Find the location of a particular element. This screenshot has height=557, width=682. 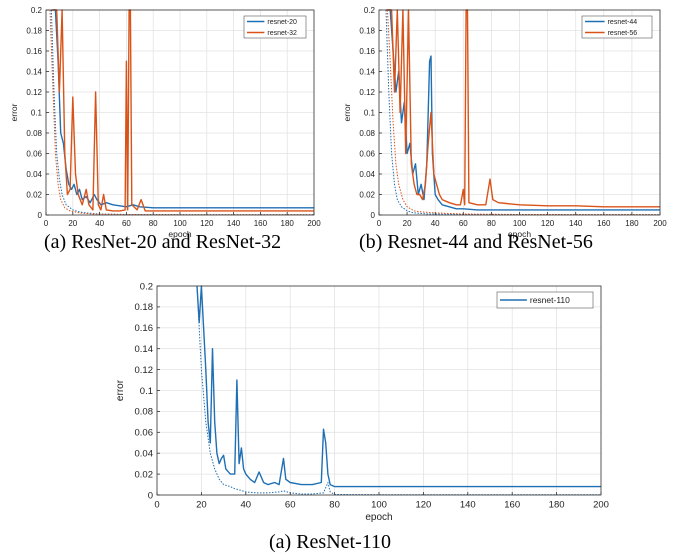

legend-label: resnet-44 is located at coordinates (623, 22).